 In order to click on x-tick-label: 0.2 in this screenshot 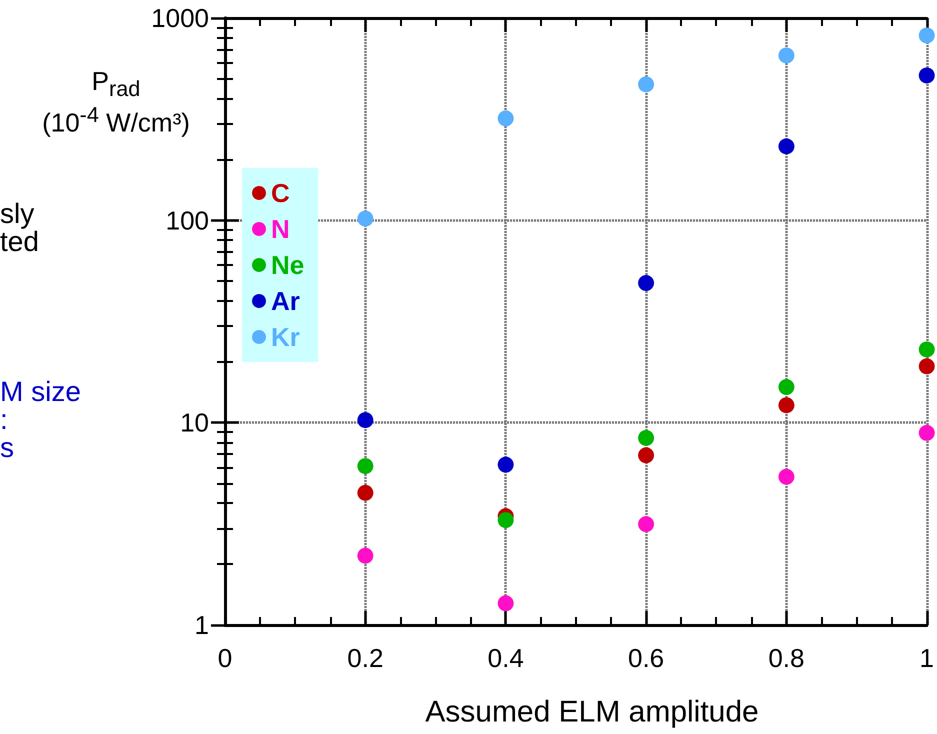, I will do `click(365, 658)`.